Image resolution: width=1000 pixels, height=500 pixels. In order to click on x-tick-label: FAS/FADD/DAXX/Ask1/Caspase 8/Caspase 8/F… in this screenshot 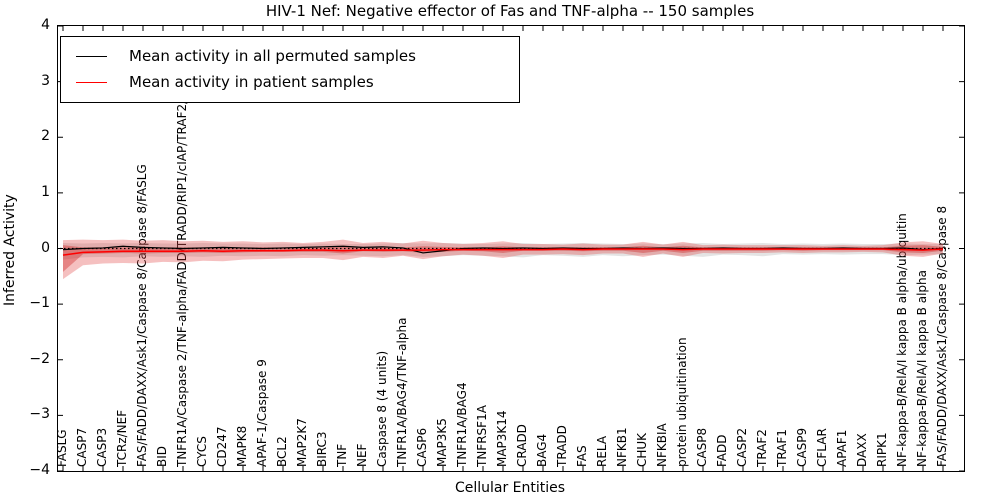, I will do `click(142, 315)`.